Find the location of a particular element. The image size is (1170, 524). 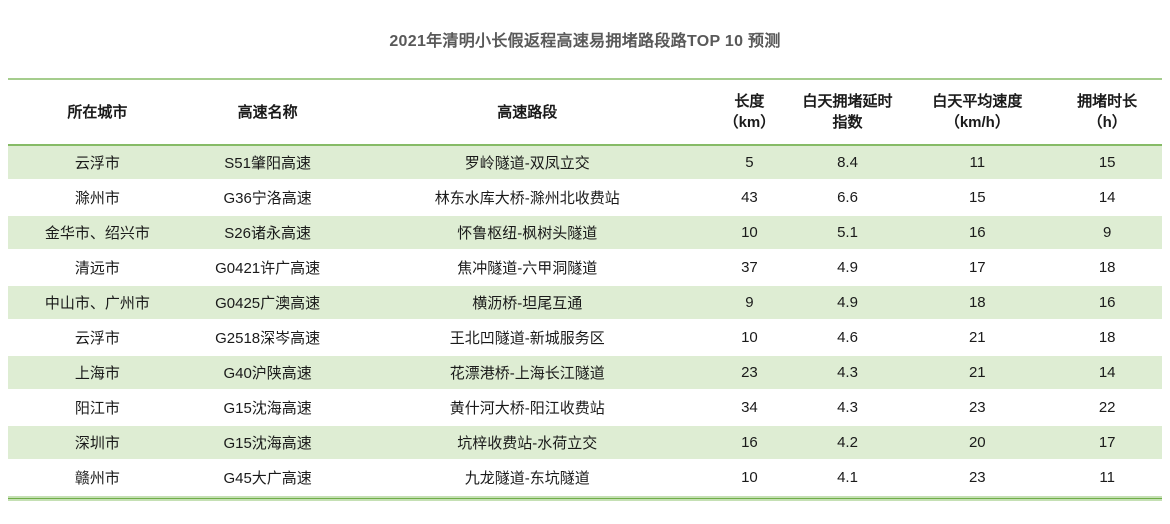

cell-congestion-duration: 16 is located at coordinates (1107, 303).